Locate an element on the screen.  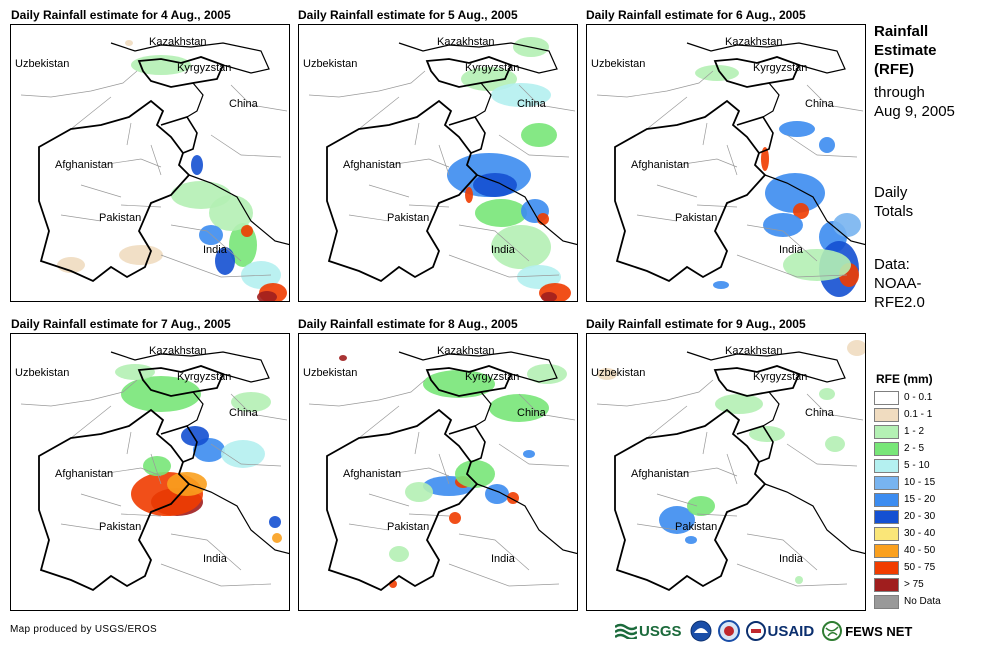
side-title-line-3: (RFE) is located at coordinates (894, 69).